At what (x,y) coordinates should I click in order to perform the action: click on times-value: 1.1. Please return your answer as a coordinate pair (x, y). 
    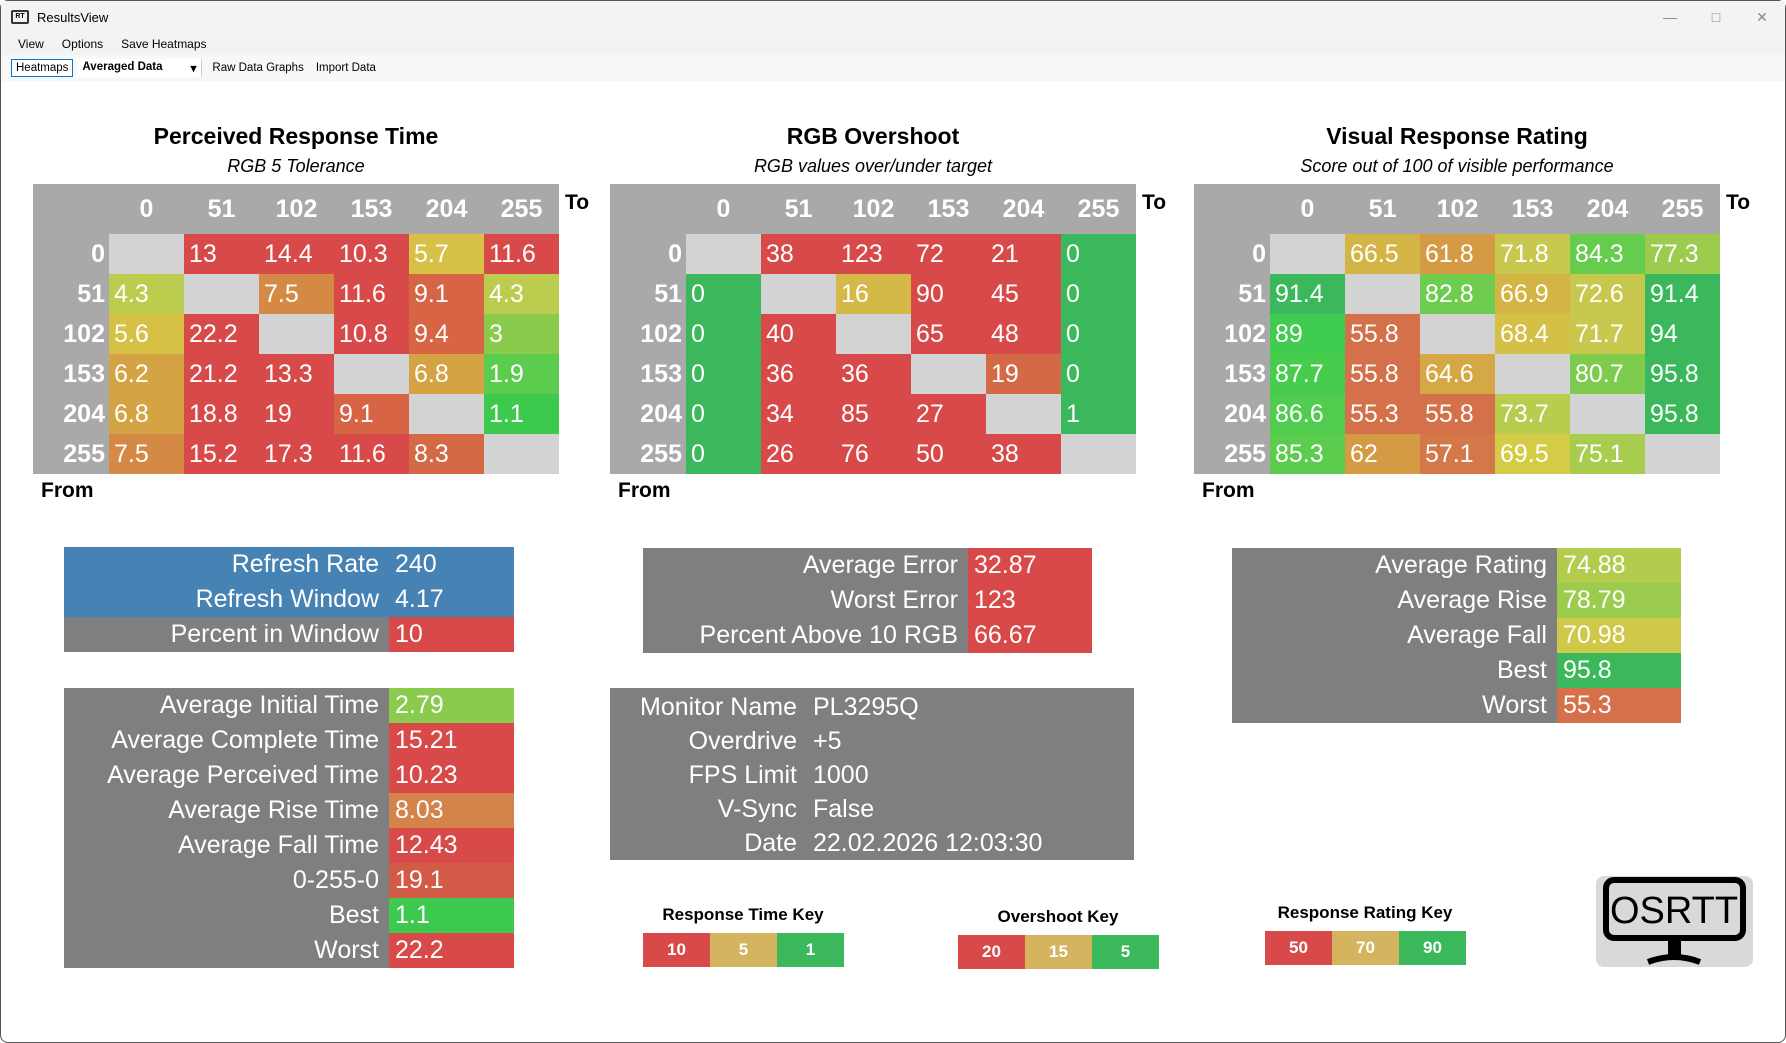
    Looking at the image, I should click on (451, 915).